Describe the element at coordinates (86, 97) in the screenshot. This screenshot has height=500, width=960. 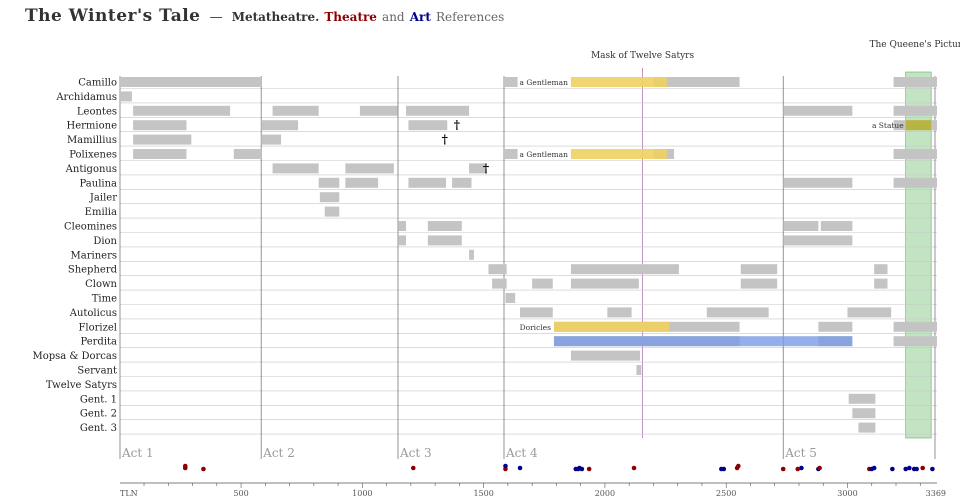
I see `character-label-archidamus: Archidamus` at that location.